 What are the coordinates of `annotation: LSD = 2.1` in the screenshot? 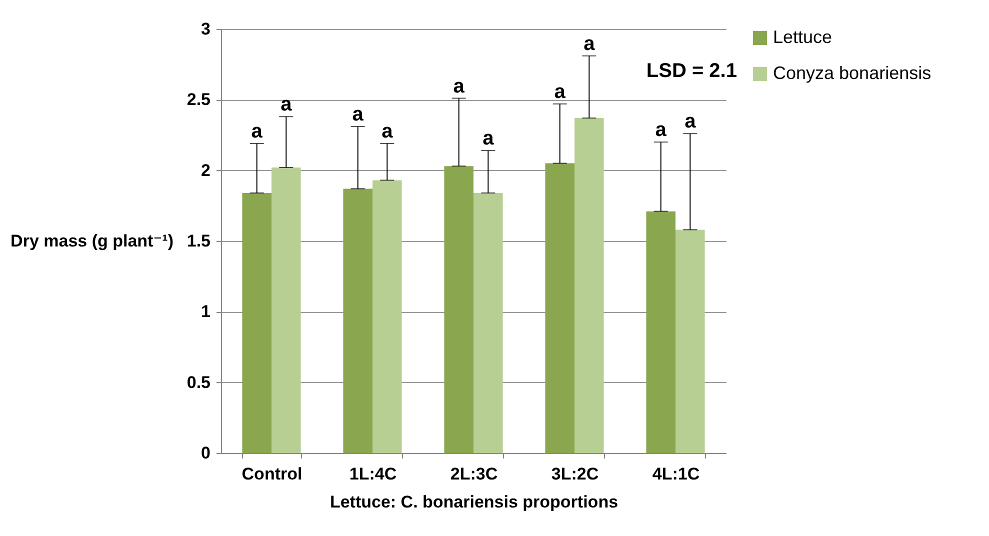 It's located at (691, 71).